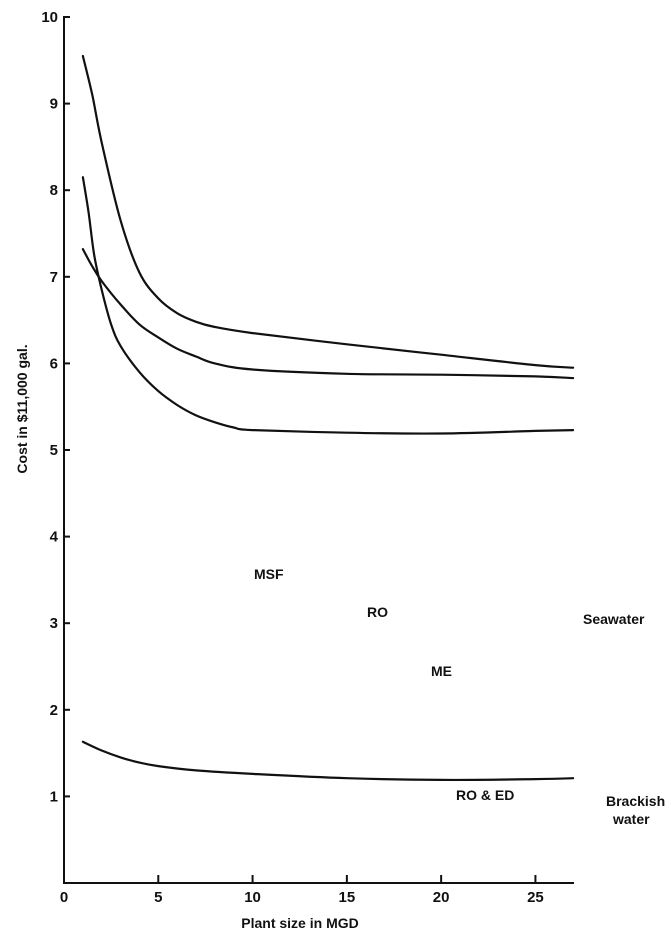  I want to click on y-tick-label-5: 5, so click(54, 450).